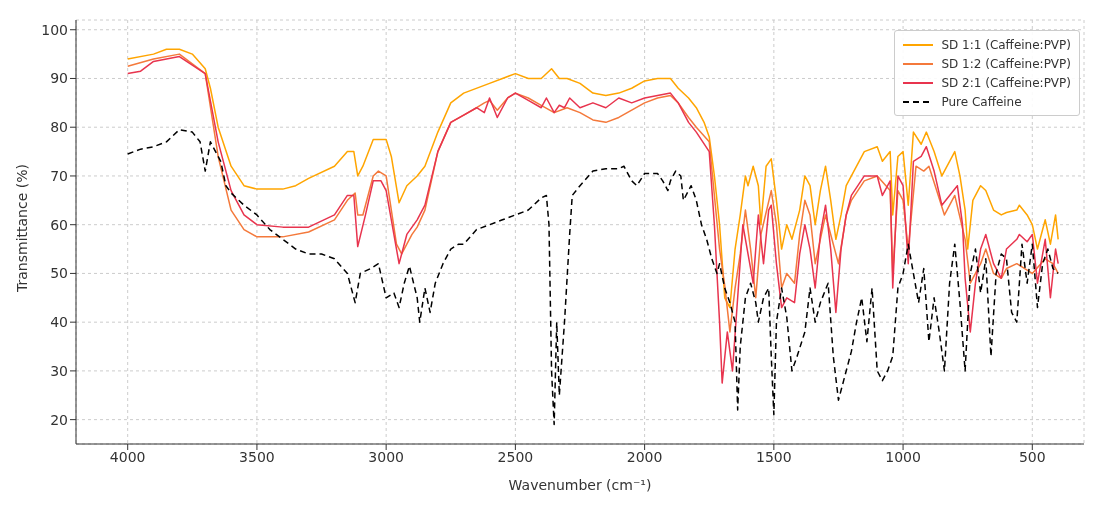  I want to click on y-tick-label: 80, so click(59, 127).